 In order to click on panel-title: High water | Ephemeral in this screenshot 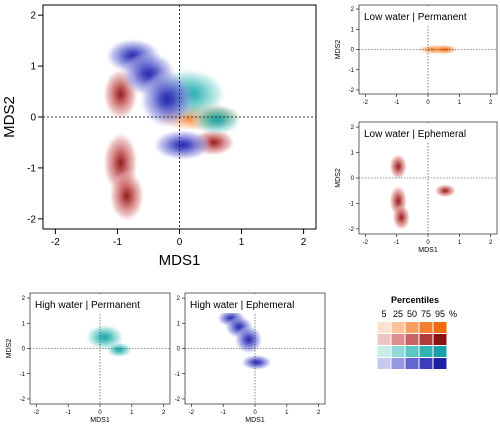, I will do `click(242, 305)`.